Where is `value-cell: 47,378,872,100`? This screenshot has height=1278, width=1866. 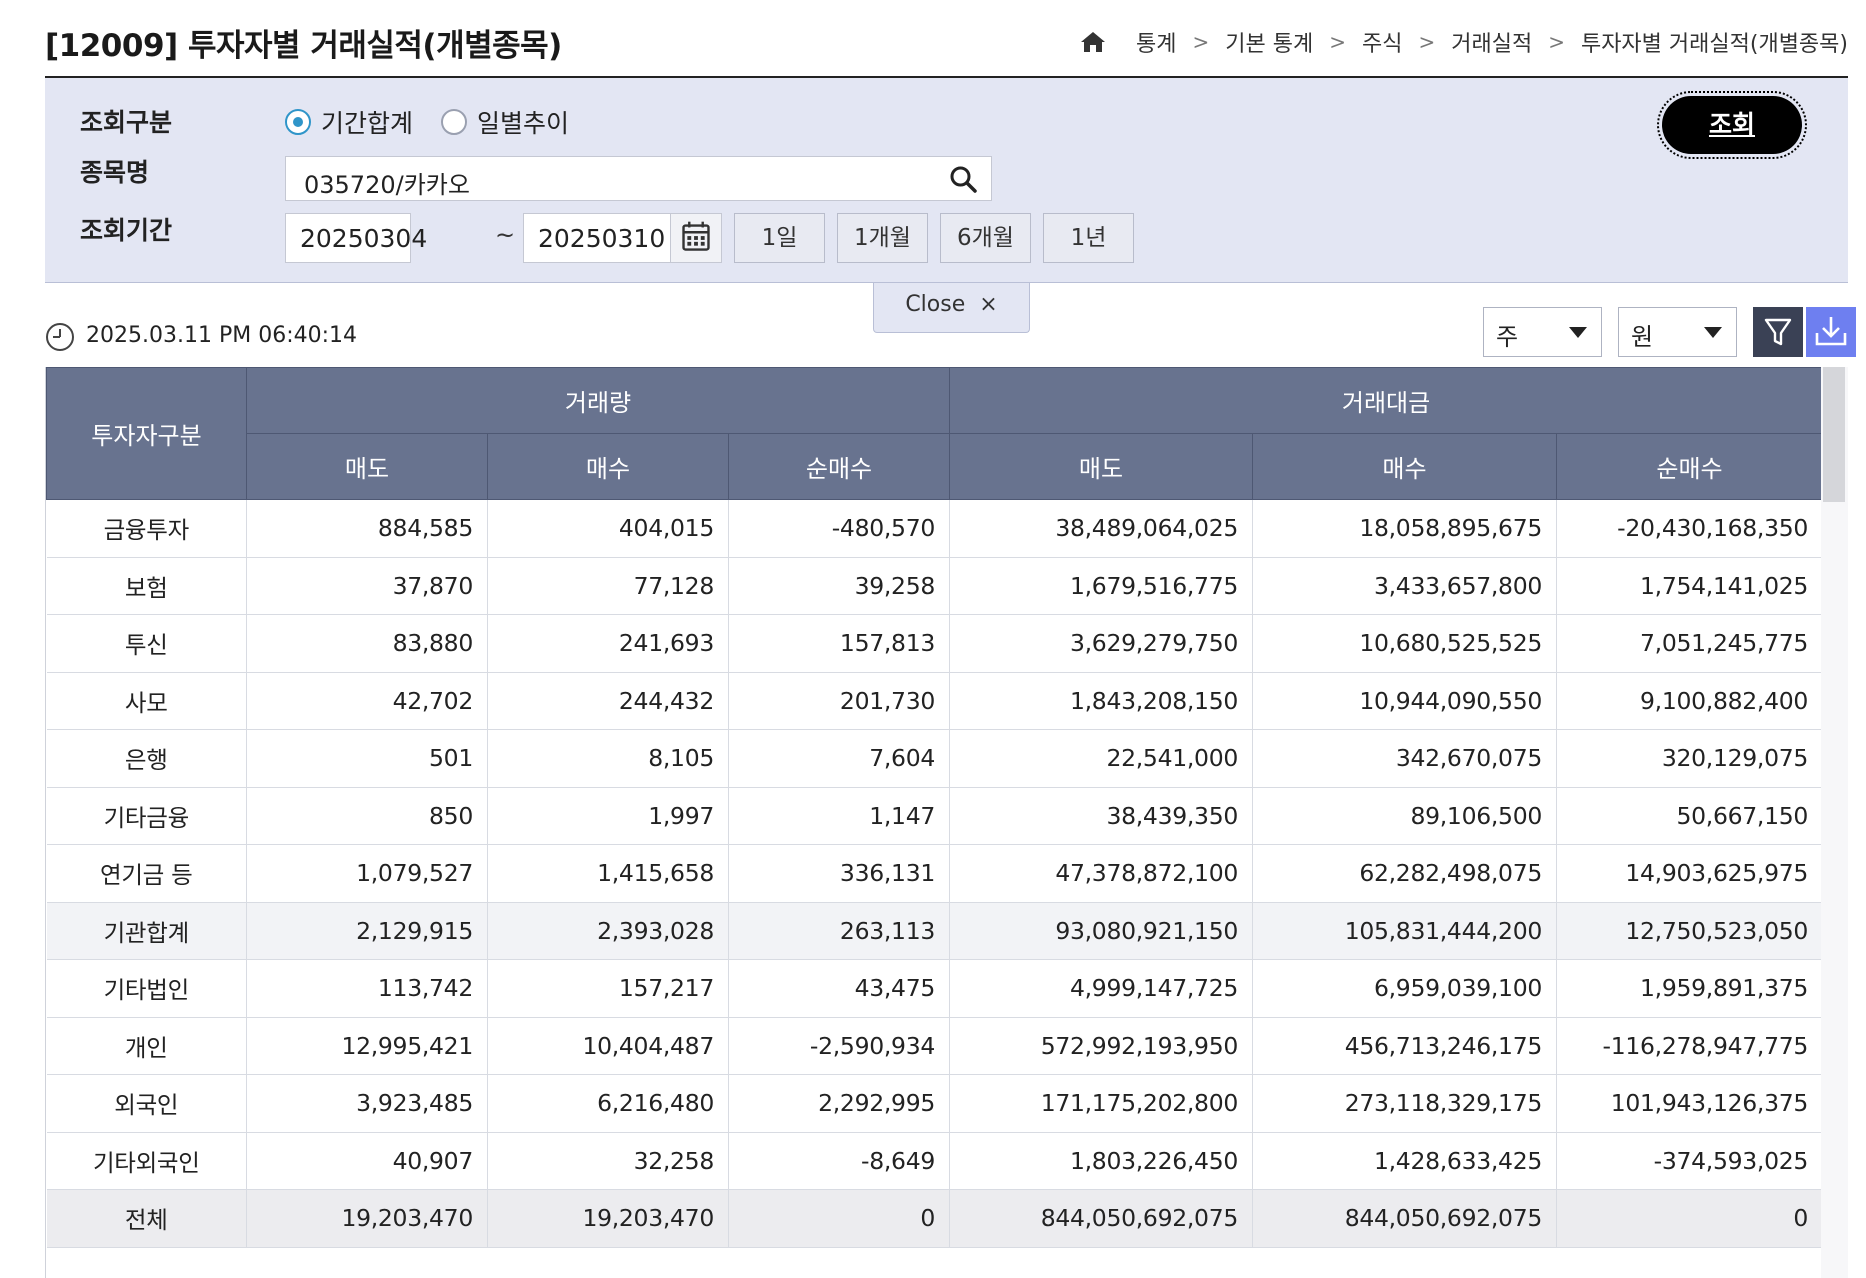
value-cell: 47,378,872,100 is located at coordinates (1101, 873).